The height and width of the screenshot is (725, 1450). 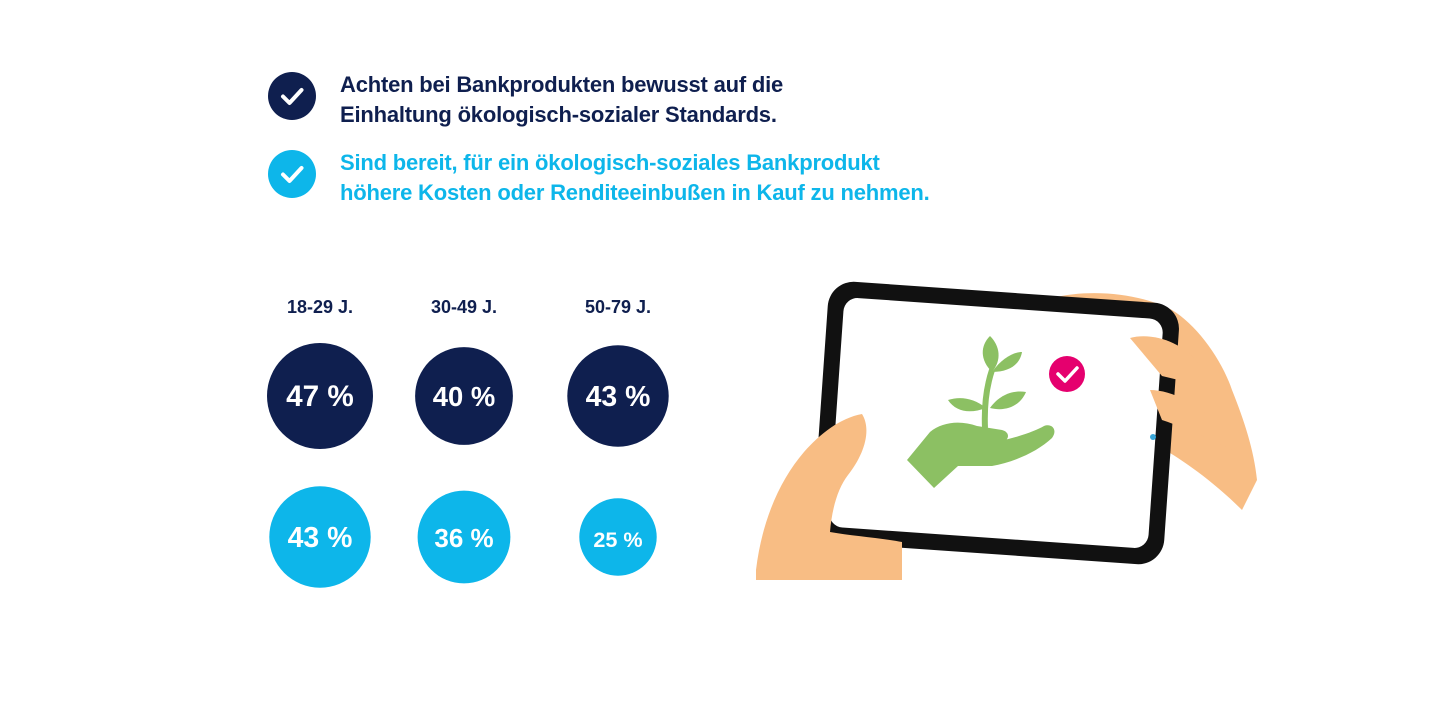 I want to click on checkmark-badge-icon, so click(x=1067, y=374).